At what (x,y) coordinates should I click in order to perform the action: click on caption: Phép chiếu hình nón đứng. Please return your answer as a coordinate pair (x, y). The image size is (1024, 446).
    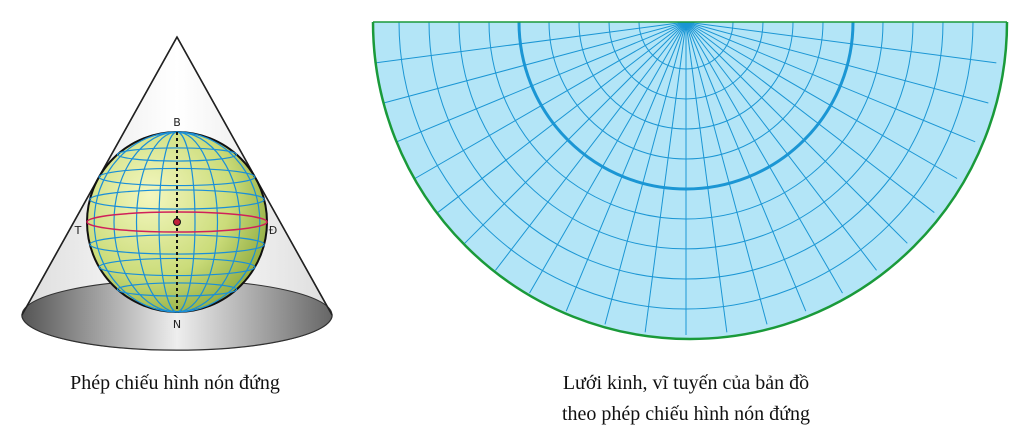
    Looking at the image, I should click on (175, 383).